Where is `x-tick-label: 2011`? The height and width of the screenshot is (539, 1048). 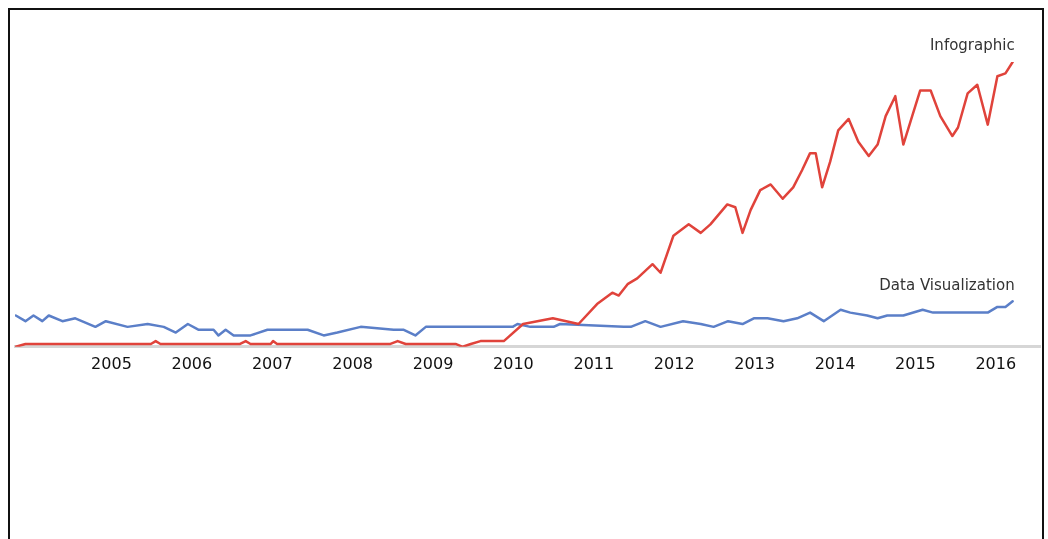
x-tick-label: 2011 is located at coordinates (594, 363).